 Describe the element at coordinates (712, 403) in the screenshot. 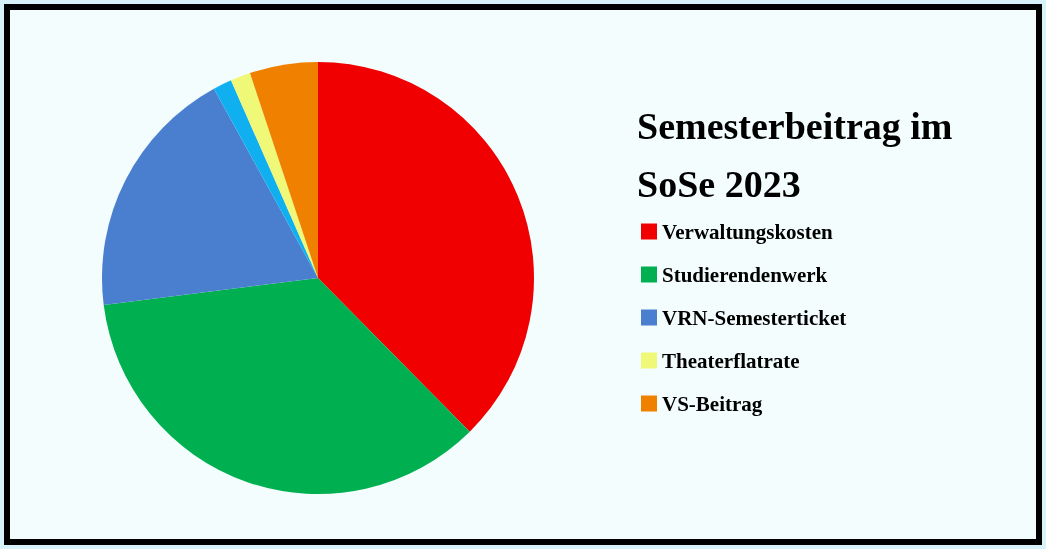

I see `legend-label: VS-Beitrag` at that location.